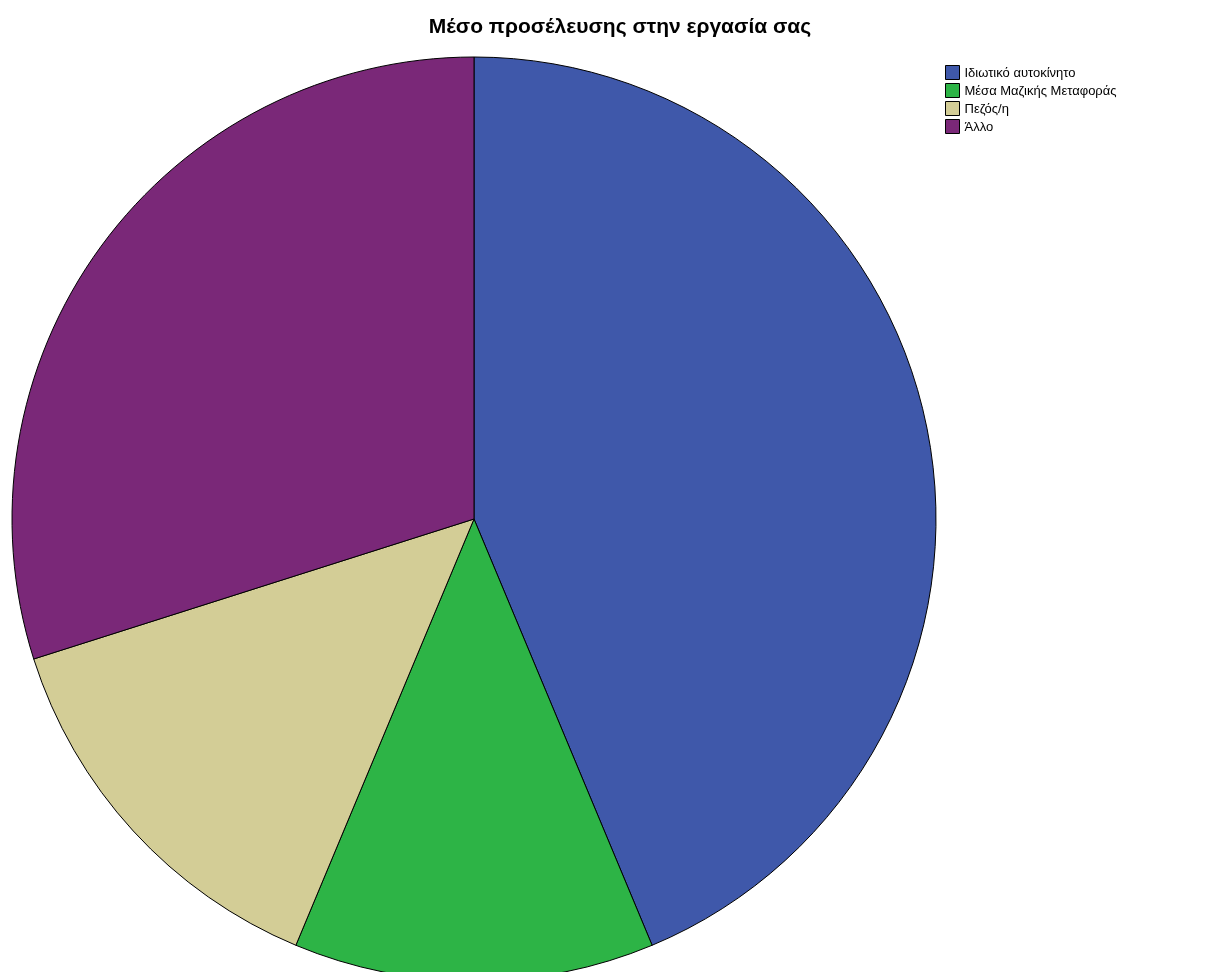  Describe the element at coordinates (620, 26) in the screenshot. I see `chart-title: Μέσο προσέλευσης στην εργασία σας` at that location.